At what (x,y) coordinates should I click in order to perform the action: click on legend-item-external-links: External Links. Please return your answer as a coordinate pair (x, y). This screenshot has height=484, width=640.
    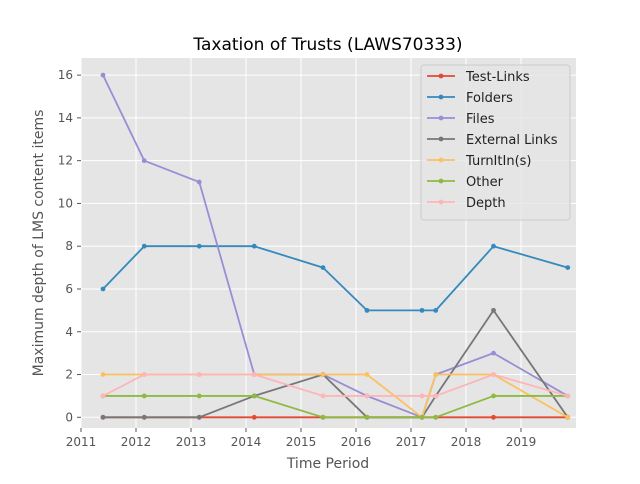
    Looking at the image, I should click on (492, 140).